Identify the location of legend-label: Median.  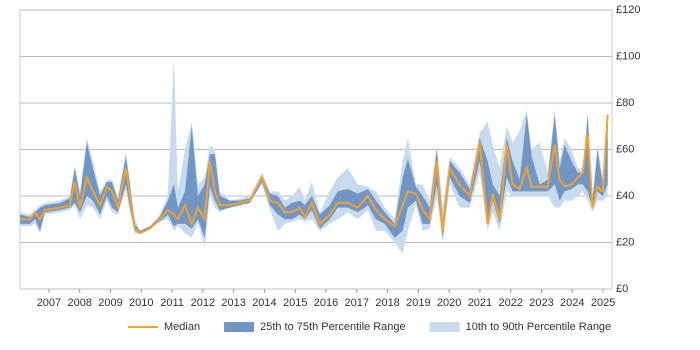
(182, 327).